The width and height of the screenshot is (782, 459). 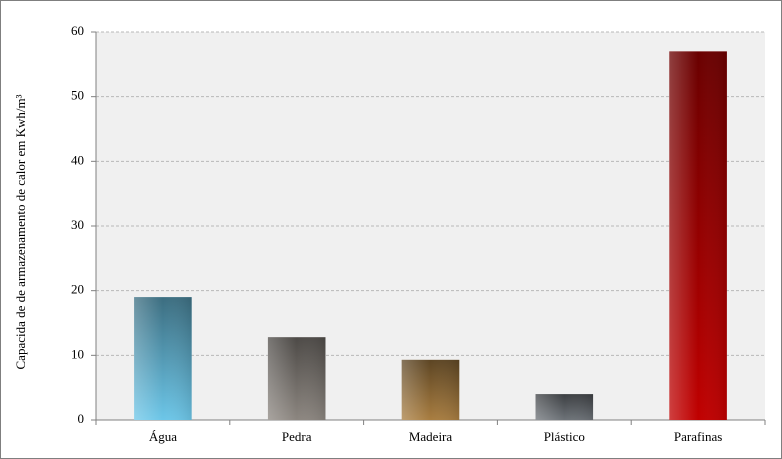 I want to click on x-tick-label: Água, so click(x=163, y=436).